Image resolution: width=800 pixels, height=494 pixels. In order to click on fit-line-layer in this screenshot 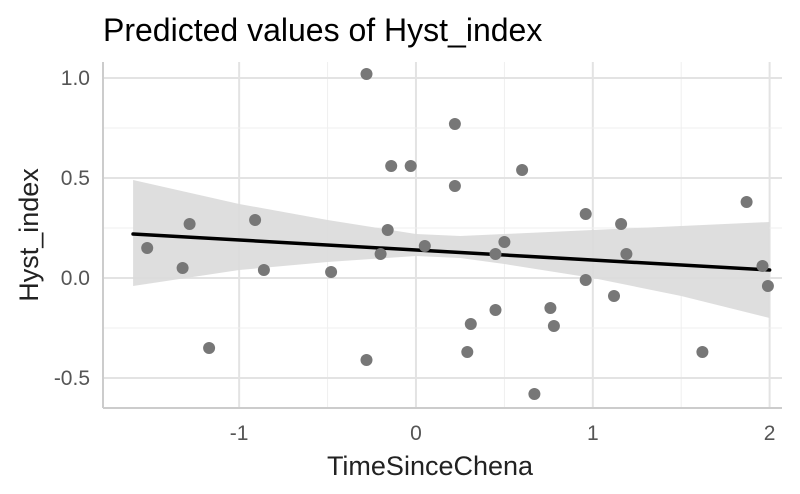, I will do `click(451, 252)`.